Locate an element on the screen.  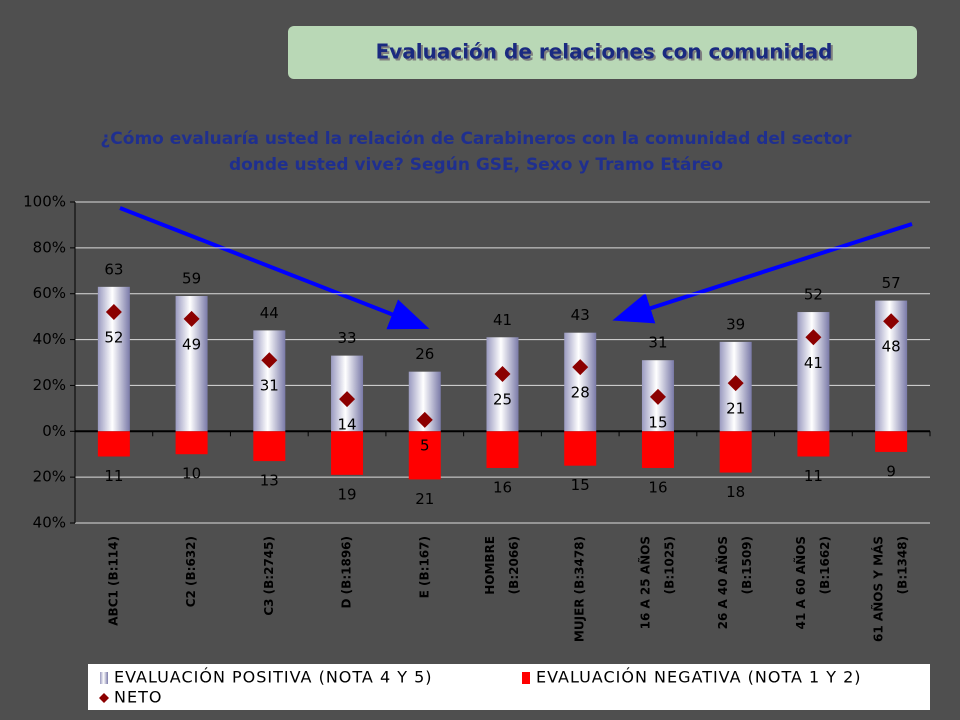
x-tick-label: ABC1 (B:114) is located at coordinates (113, 581).